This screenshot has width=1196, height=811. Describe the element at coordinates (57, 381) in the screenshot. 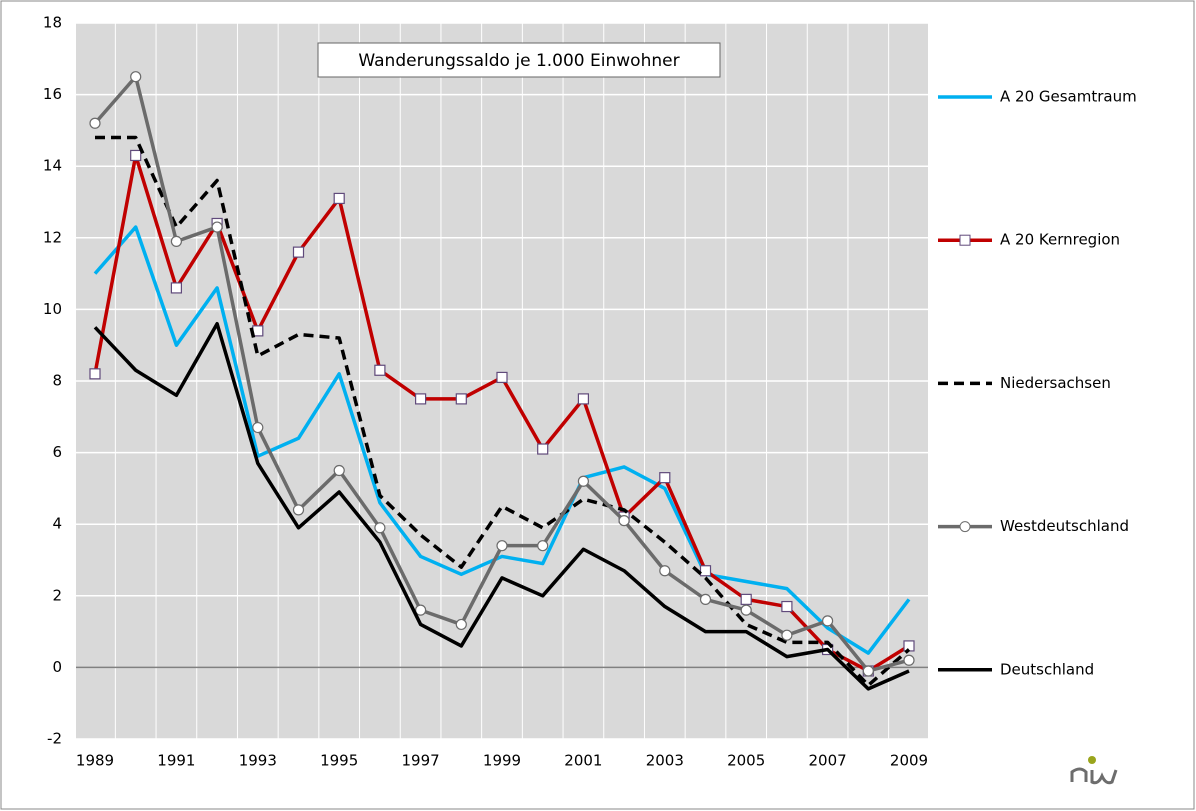

I see `y-tick-label: 8` at that location.